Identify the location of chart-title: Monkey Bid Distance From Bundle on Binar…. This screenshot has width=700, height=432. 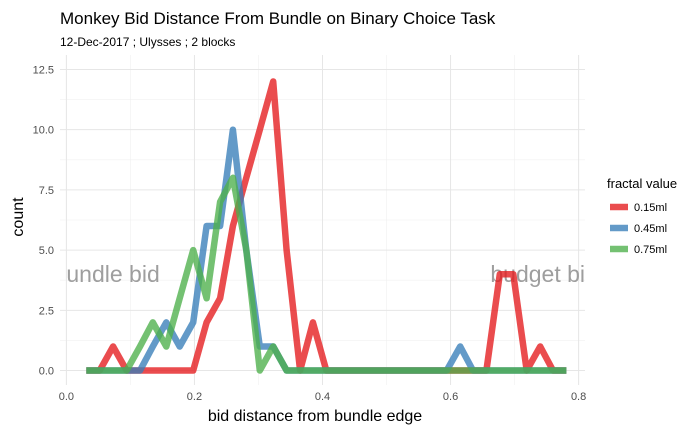
(278, 18).